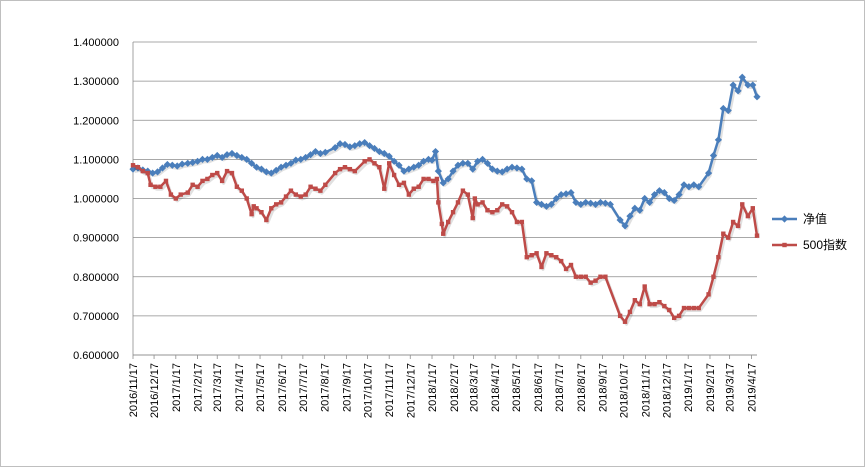 This screenshot has height=467, width=865. I want to click on y-tick-label: 1.400000, so click(96, 43).